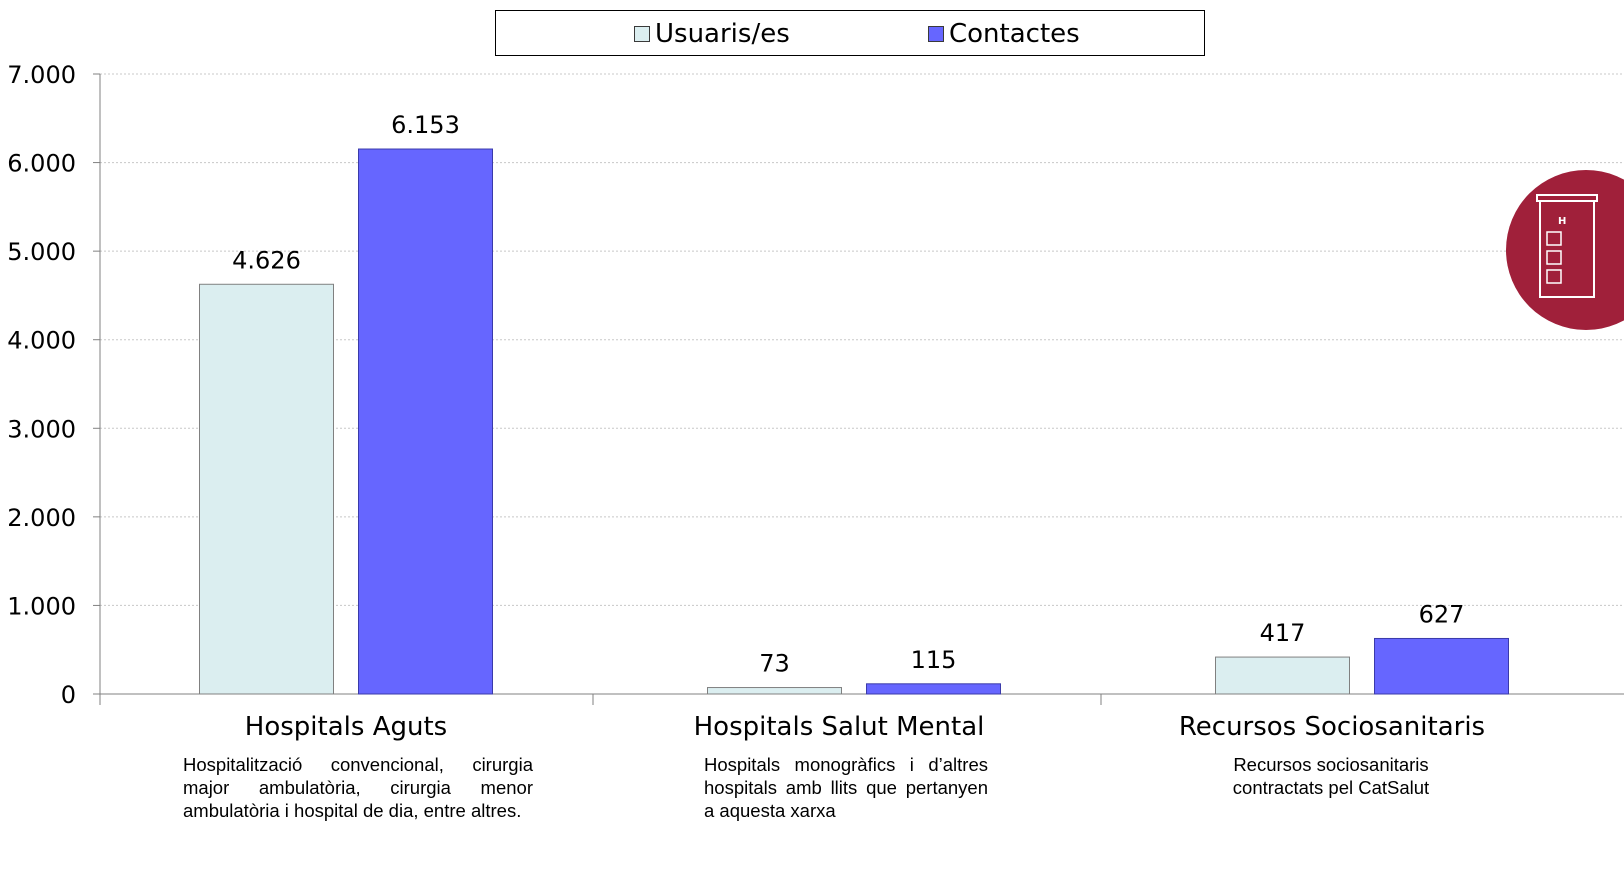  I want to click on legend-item-contactes: Contactes, so click(1004, 34).